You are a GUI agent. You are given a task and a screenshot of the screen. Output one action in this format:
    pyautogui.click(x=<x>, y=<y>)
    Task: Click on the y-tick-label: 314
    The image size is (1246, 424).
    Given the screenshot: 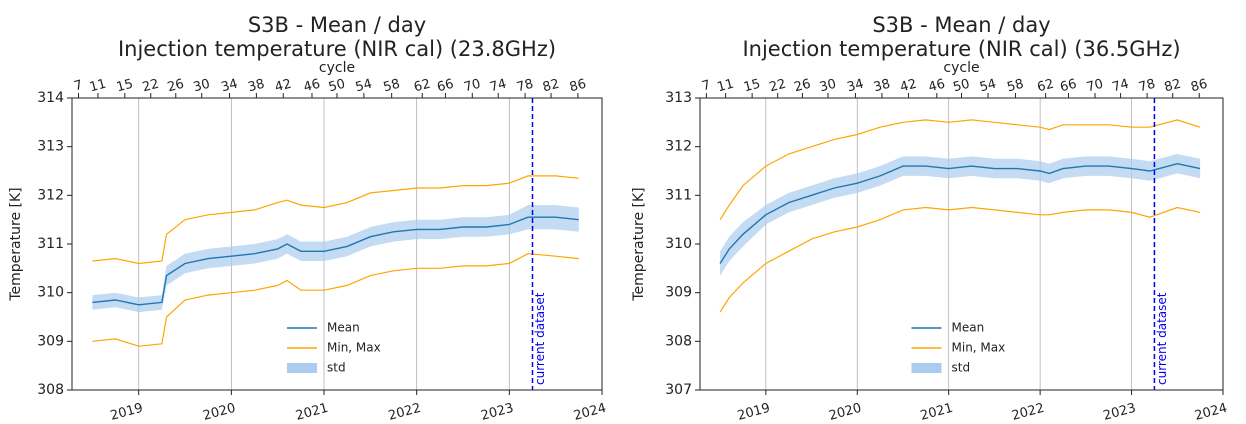 What is the action you would take?
    pyautogui.click(x=50, y=98)
    